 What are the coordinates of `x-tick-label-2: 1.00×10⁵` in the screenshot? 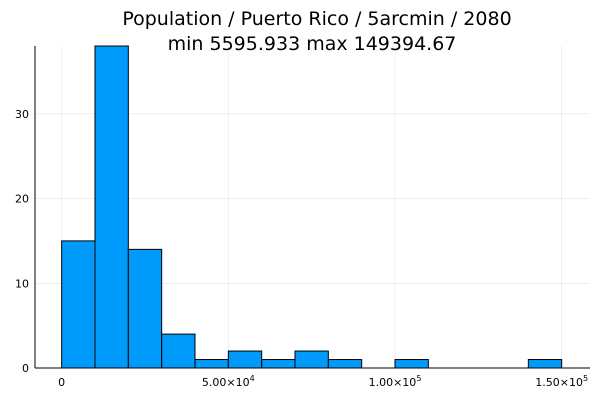 It's located at (395, 381).